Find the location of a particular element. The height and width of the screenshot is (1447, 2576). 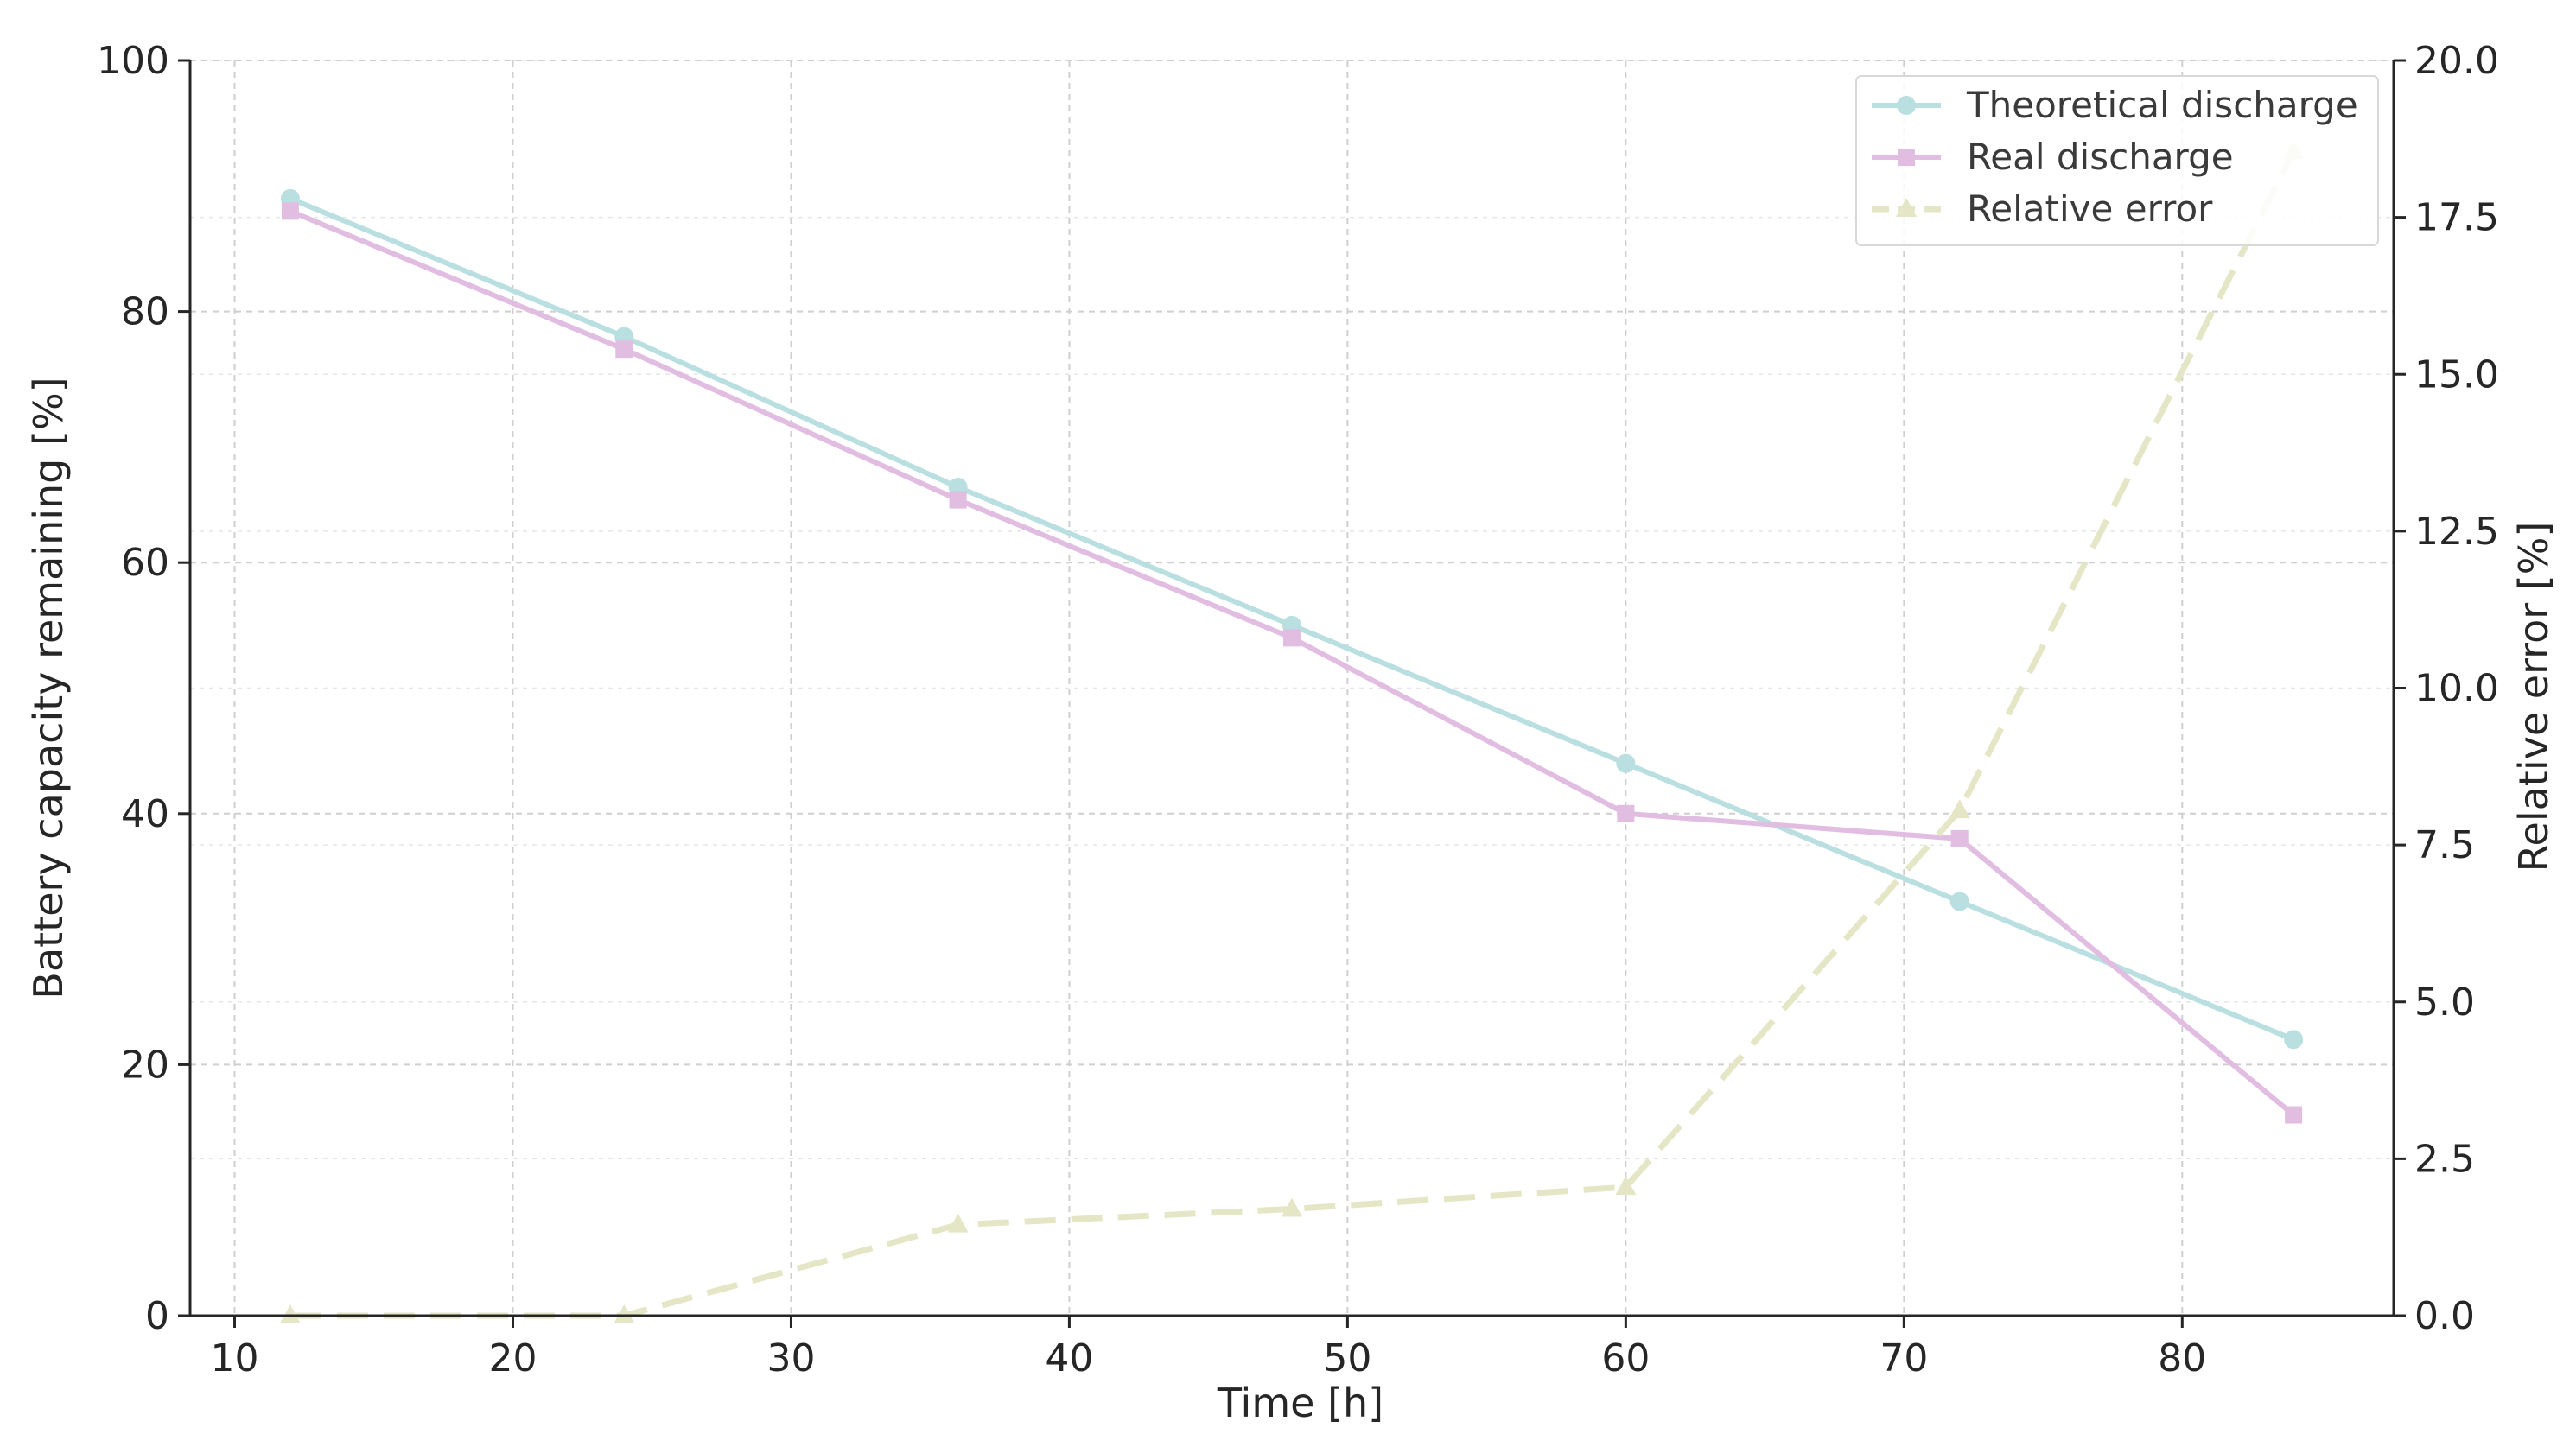

x-tick-label-0: 10 is located at coordinates (235, 1358).